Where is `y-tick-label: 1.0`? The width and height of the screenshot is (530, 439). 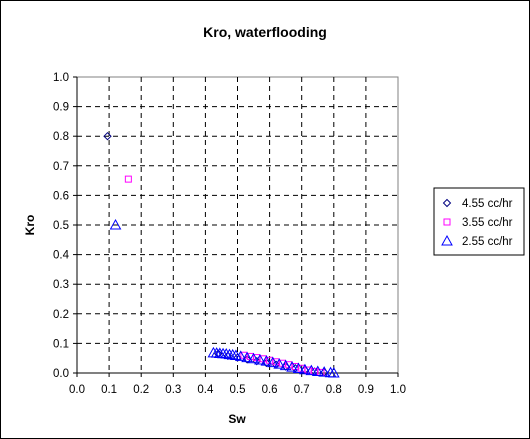 y-tick-label: 1.0 is located at coordinates (61, 78).